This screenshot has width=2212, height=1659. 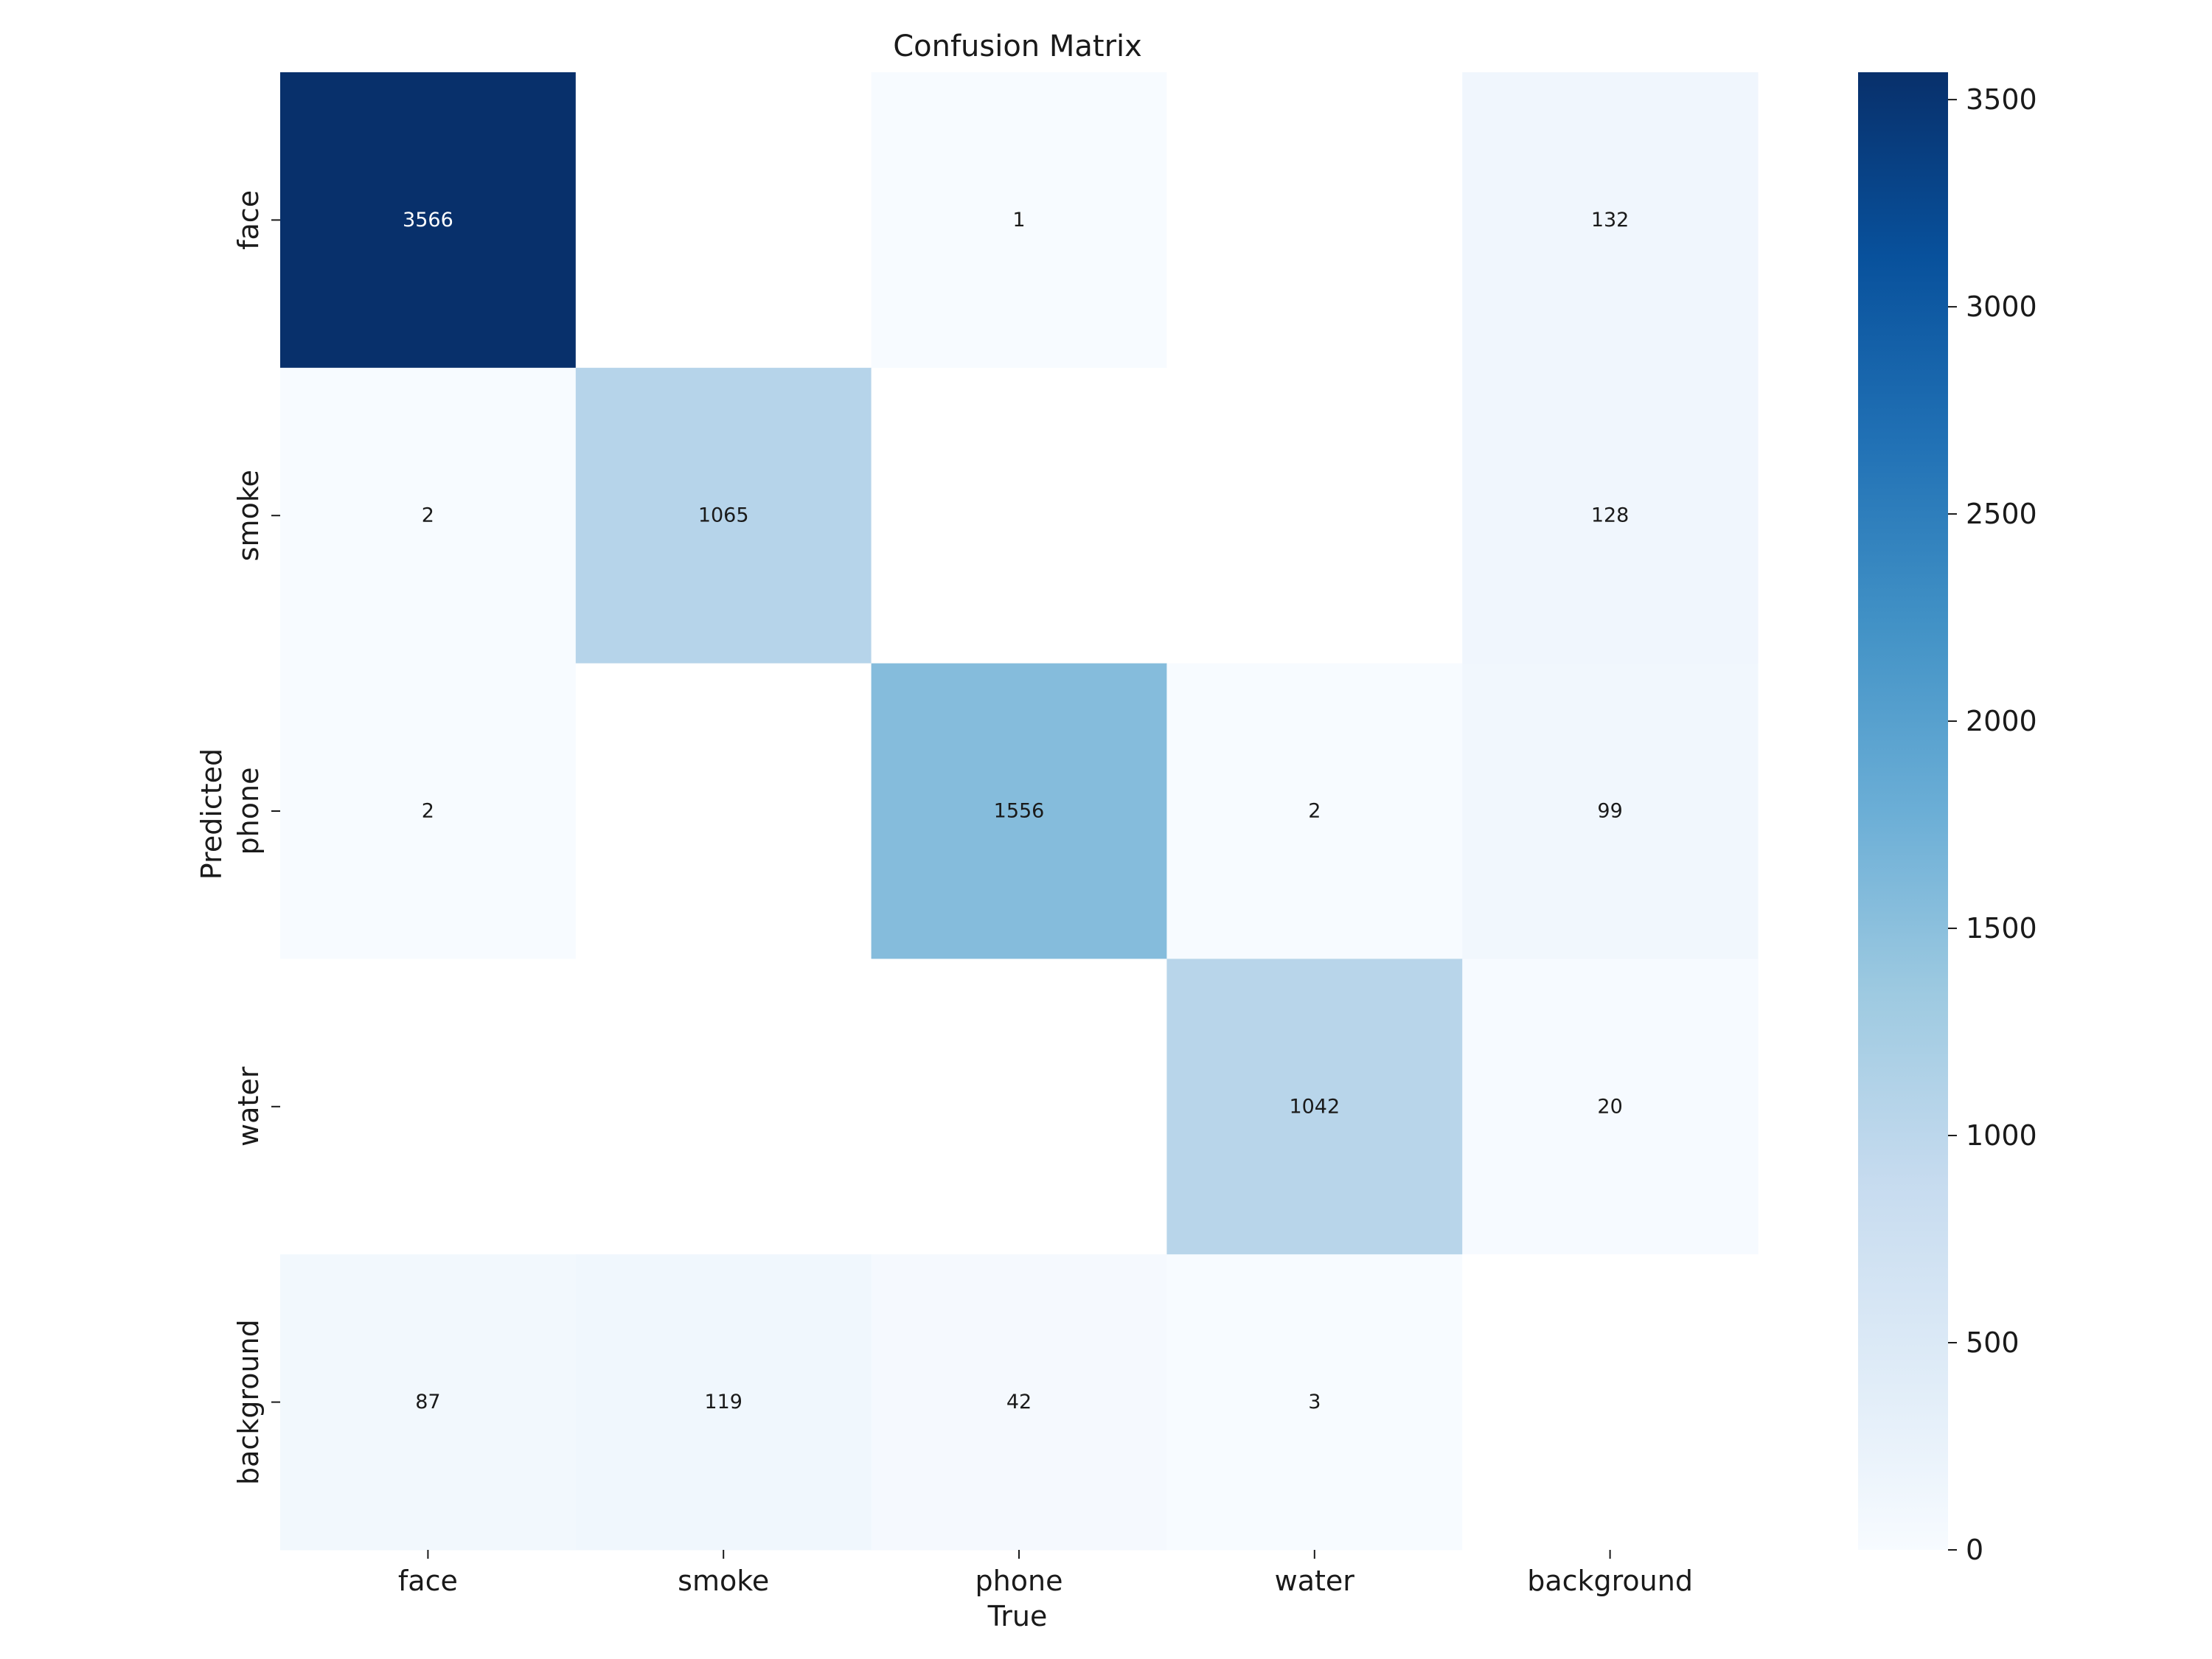 What do you see at coordinates (1017, 46) in the screenshot?
I see `chart-title: Confusion Matrix` at bounding box center [1017, 46].